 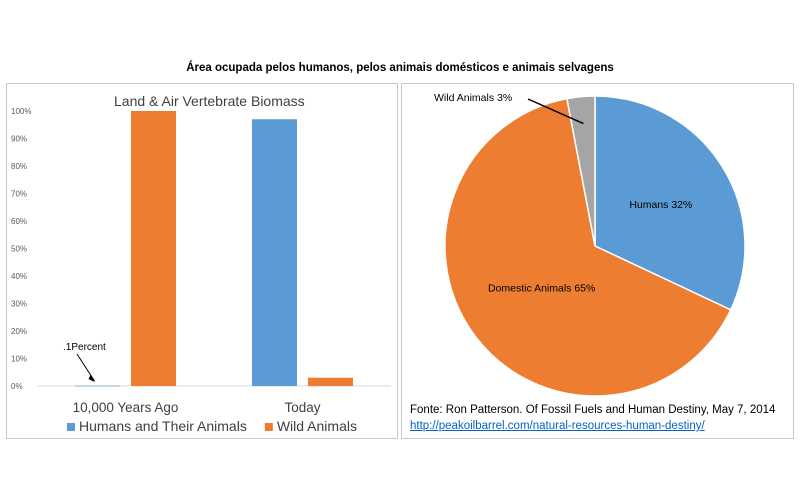 What do you see at coordinates (19, 139) in the screenshot?
I see `y-tick-label: 90%` at bounding box center [19, 139].